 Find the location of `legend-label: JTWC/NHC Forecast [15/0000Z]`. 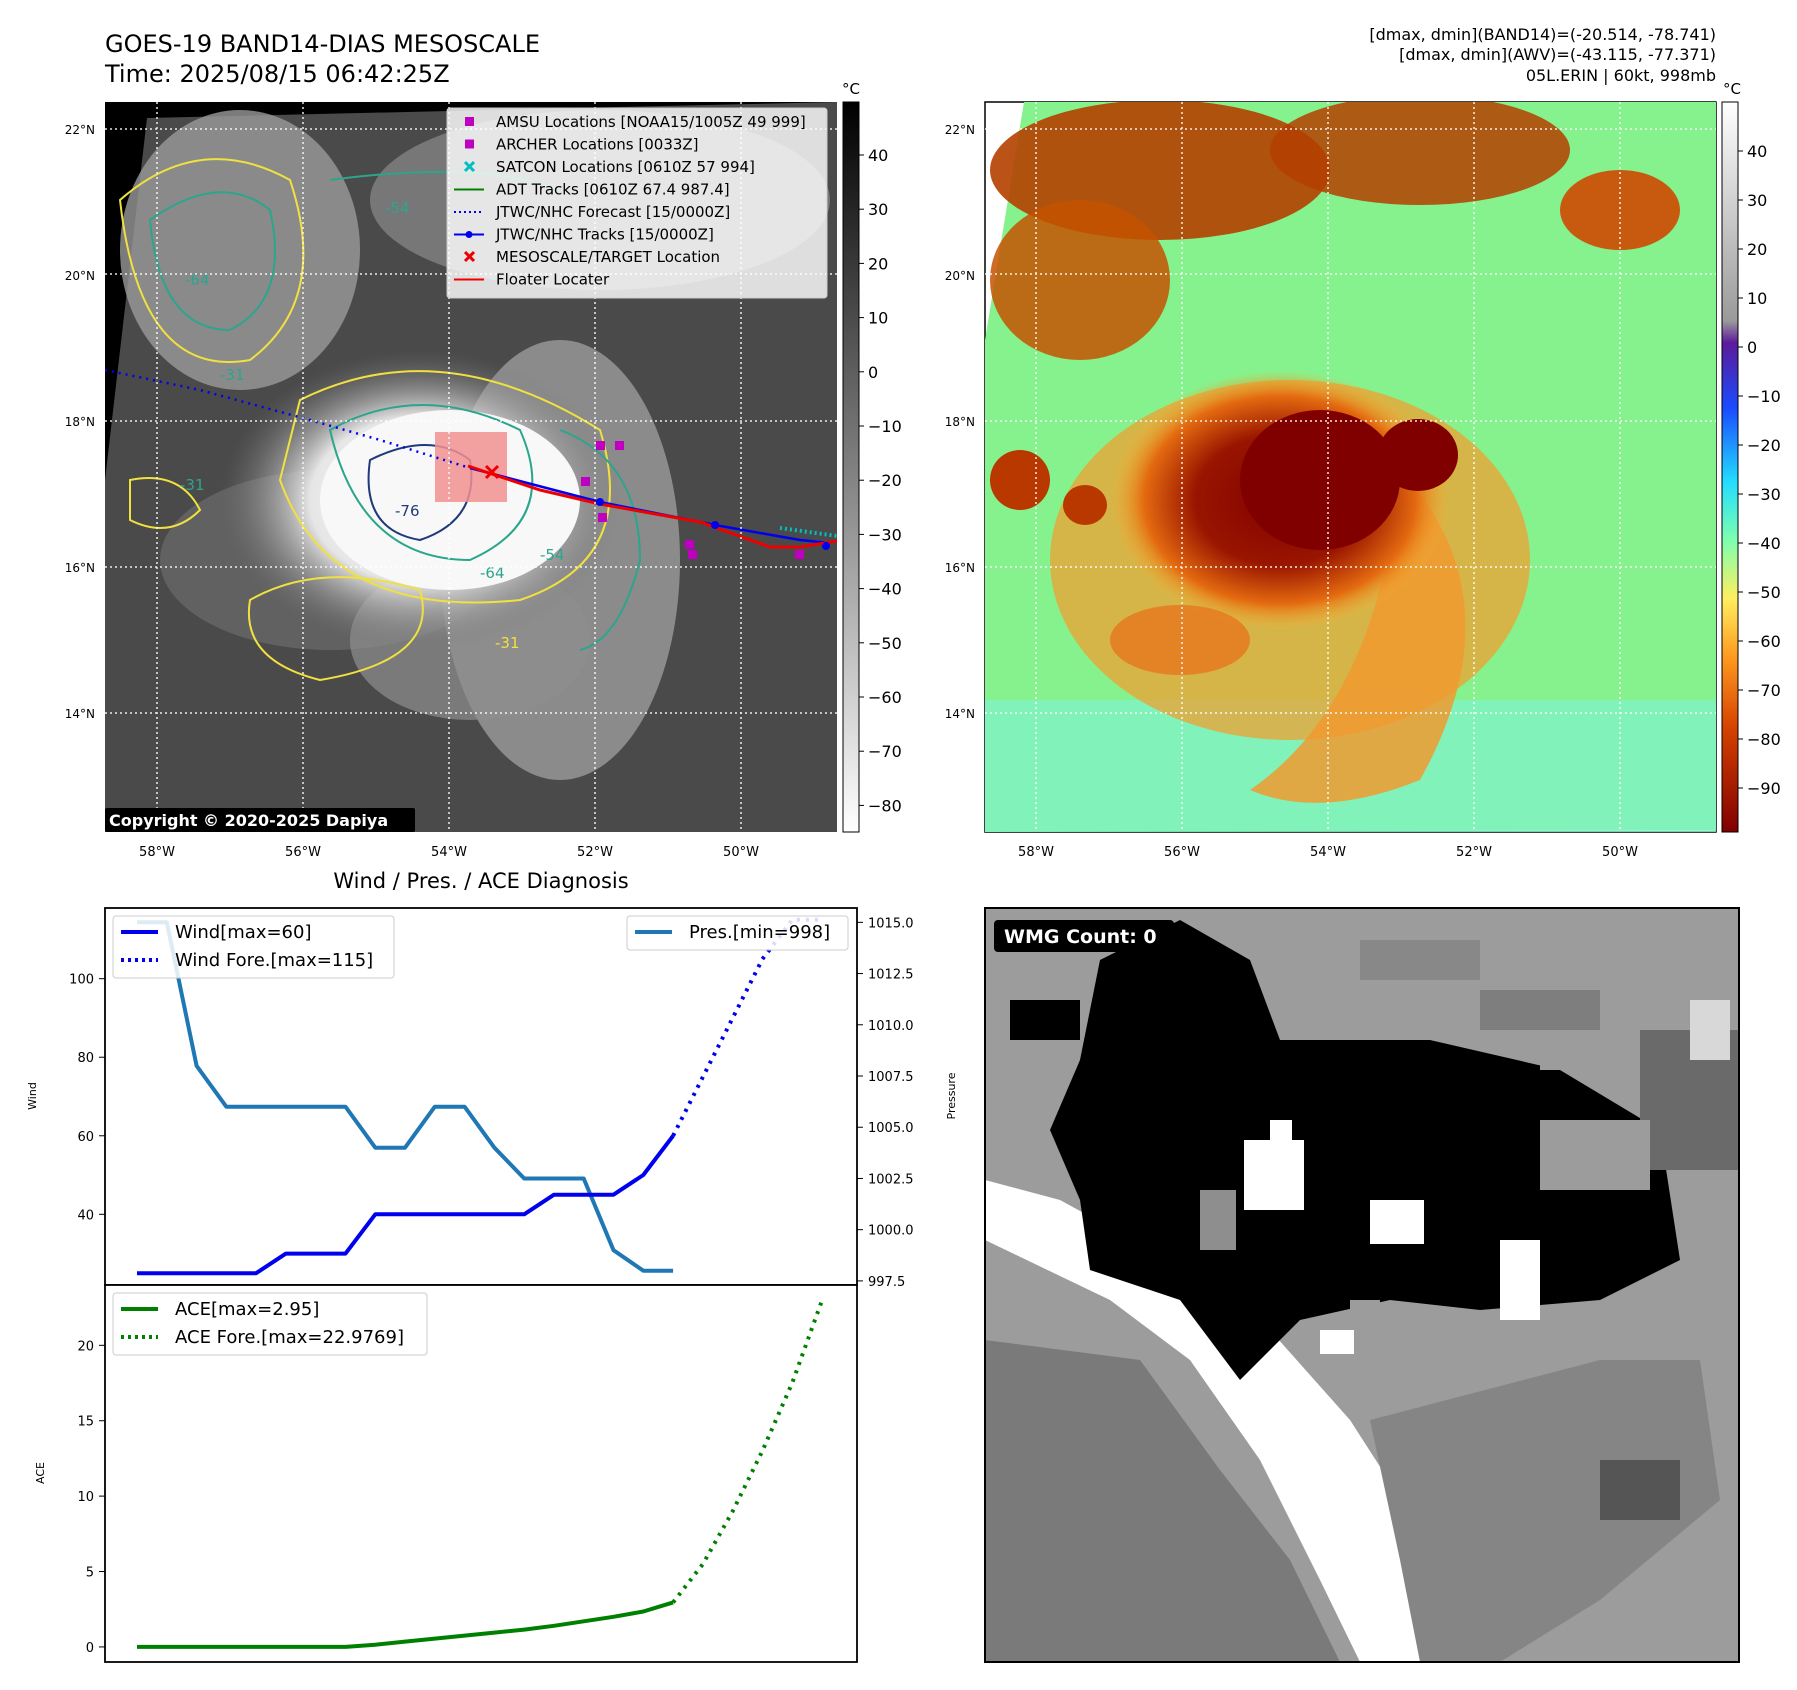

legend-label: JTWC/NHC Forecast [15/0000Z] is located at coordinates (612, 212).